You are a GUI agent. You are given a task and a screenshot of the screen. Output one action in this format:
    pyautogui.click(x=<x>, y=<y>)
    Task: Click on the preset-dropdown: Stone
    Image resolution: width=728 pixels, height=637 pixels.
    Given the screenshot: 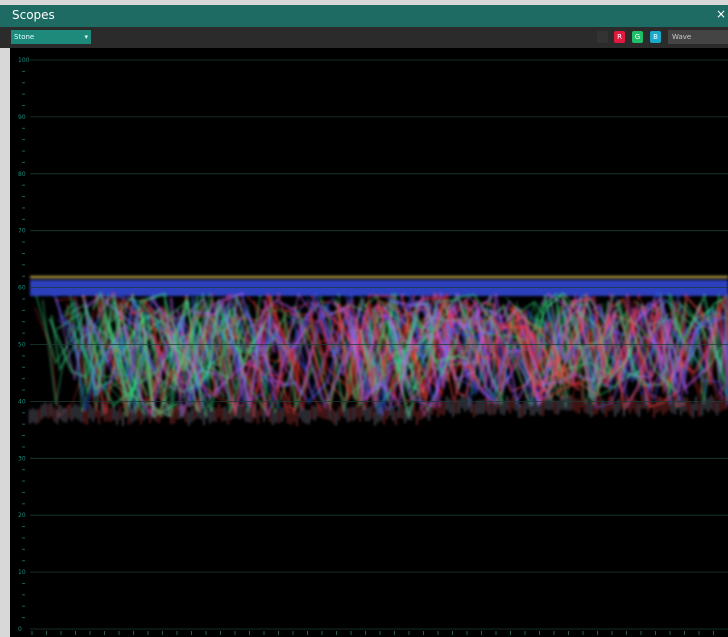 What is the action you would take?
    pyautogui.click(x=51, y=37)
    